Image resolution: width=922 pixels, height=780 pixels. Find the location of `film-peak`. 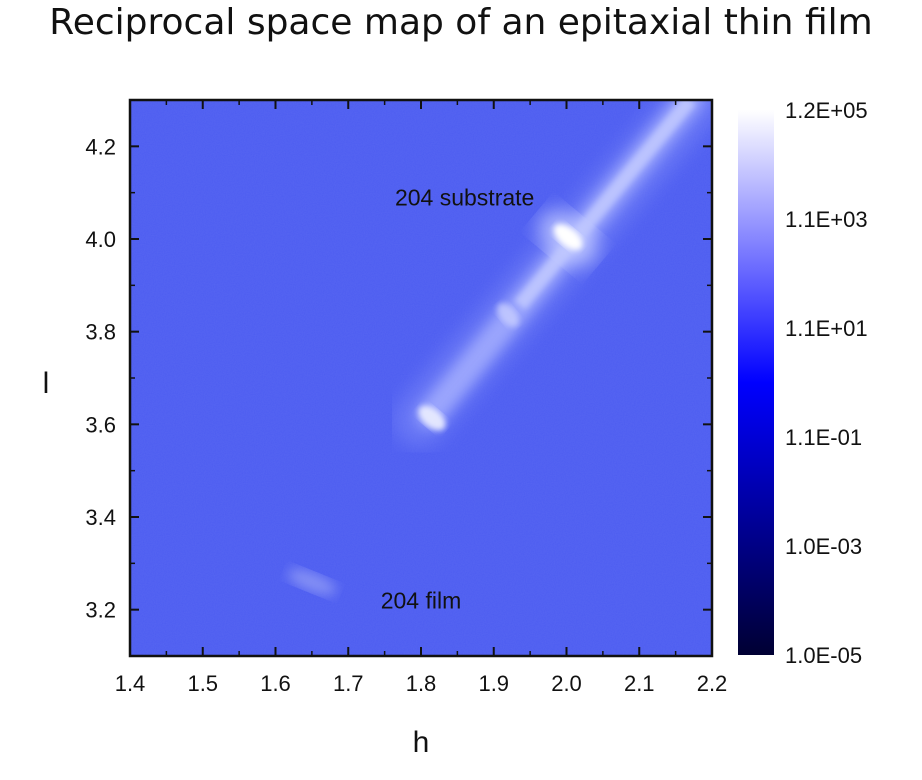

film-peak is located at coordinates (312, 582).